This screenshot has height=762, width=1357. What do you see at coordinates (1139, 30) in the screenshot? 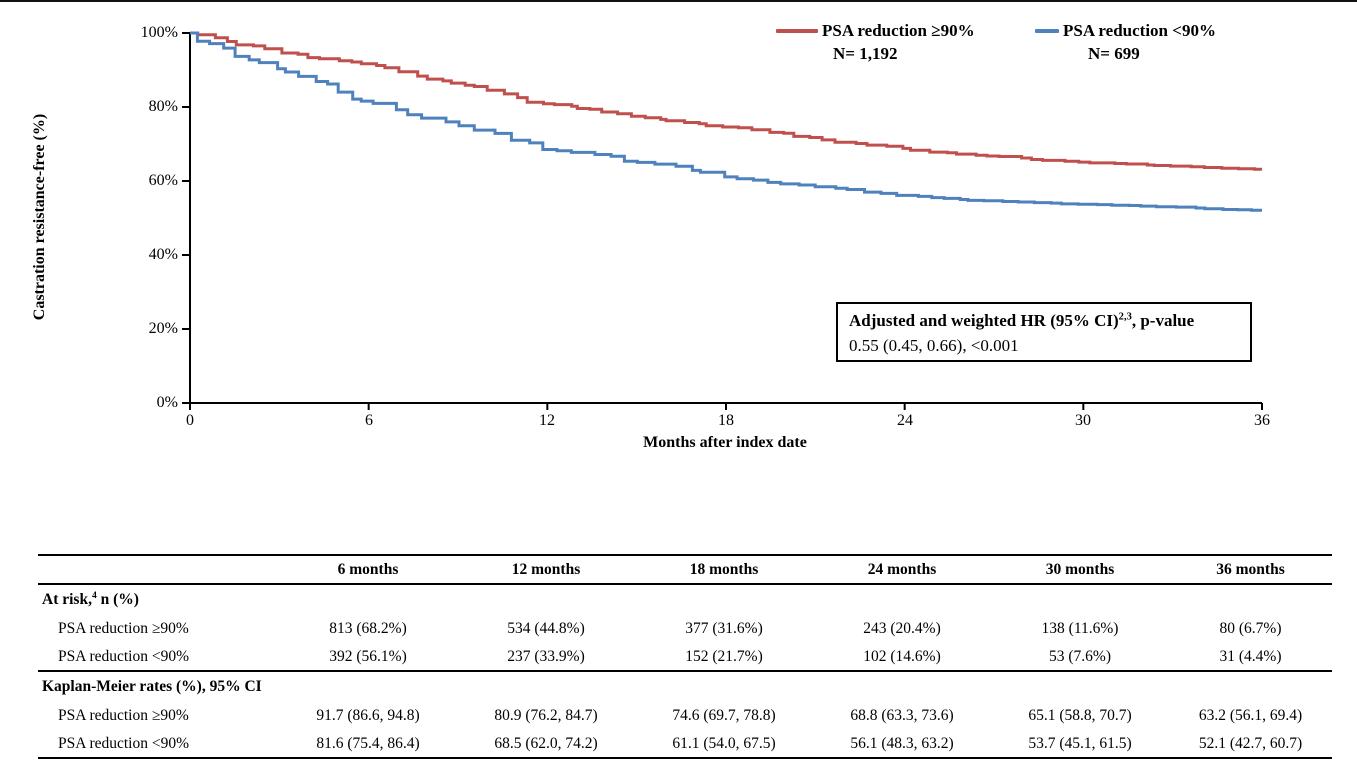
I see `legend-label-psa-lt90: PSA reduction <90%` at bounding box center [1139, 30].